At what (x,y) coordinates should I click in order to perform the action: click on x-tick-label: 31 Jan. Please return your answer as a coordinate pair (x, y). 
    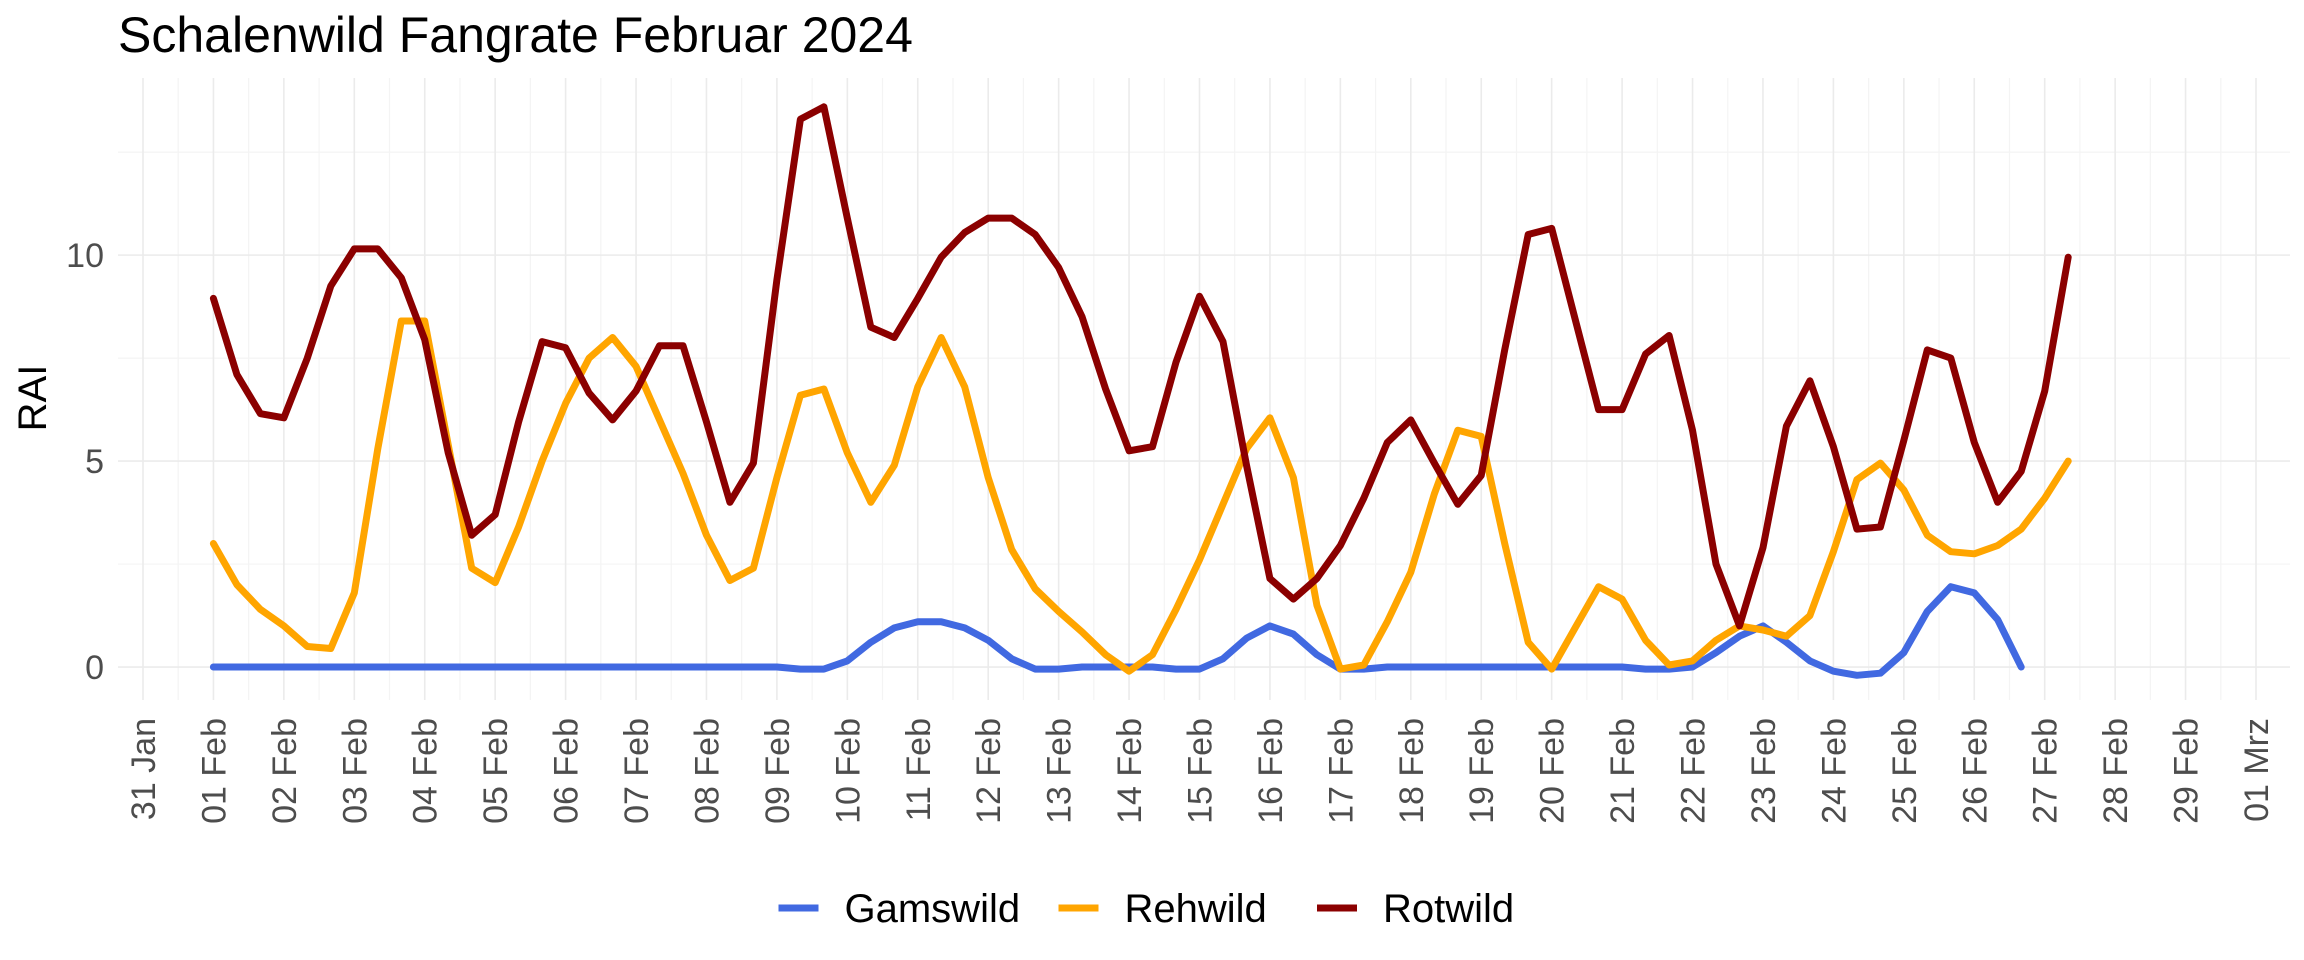
    Looking at the image, I should click on (144, 769).